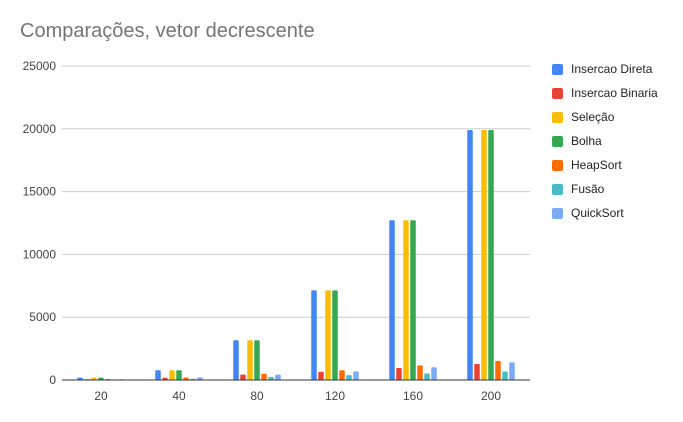 This screenshot has height=422, width=683. I want to click on y-tick-label: 25000, so click(40, 66).